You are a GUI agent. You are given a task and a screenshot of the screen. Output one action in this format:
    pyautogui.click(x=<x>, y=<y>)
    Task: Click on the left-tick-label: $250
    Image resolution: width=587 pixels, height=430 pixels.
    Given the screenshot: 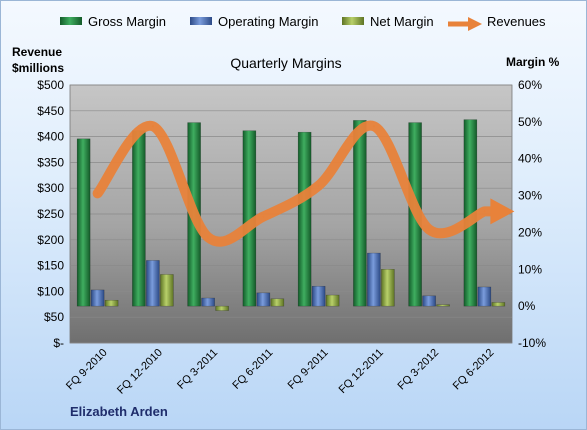 What is the action you would take?
    pyautogui.click(x=50, y=214)
    